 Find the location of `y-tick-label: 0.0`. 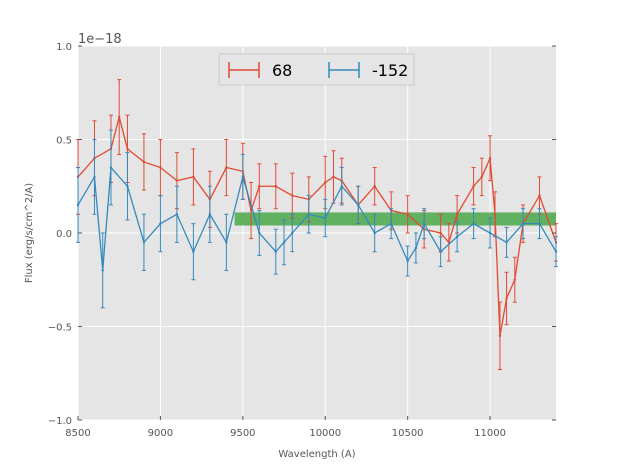

y-tick-label: 0.0 is located at coordinates (64, 234).